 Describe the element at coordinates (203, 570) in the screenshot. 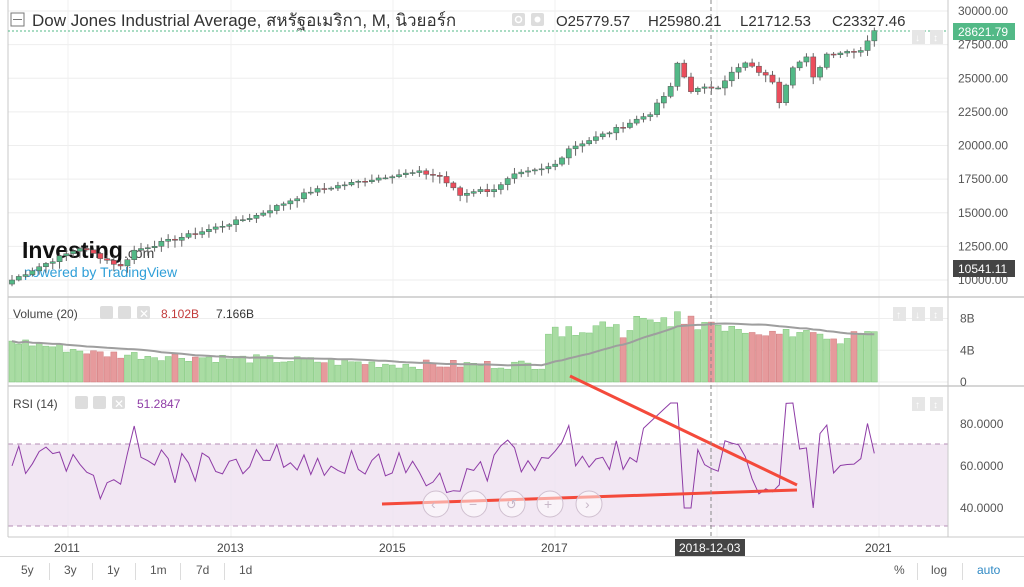

I see `timeframe-7d: 7d` at that location.